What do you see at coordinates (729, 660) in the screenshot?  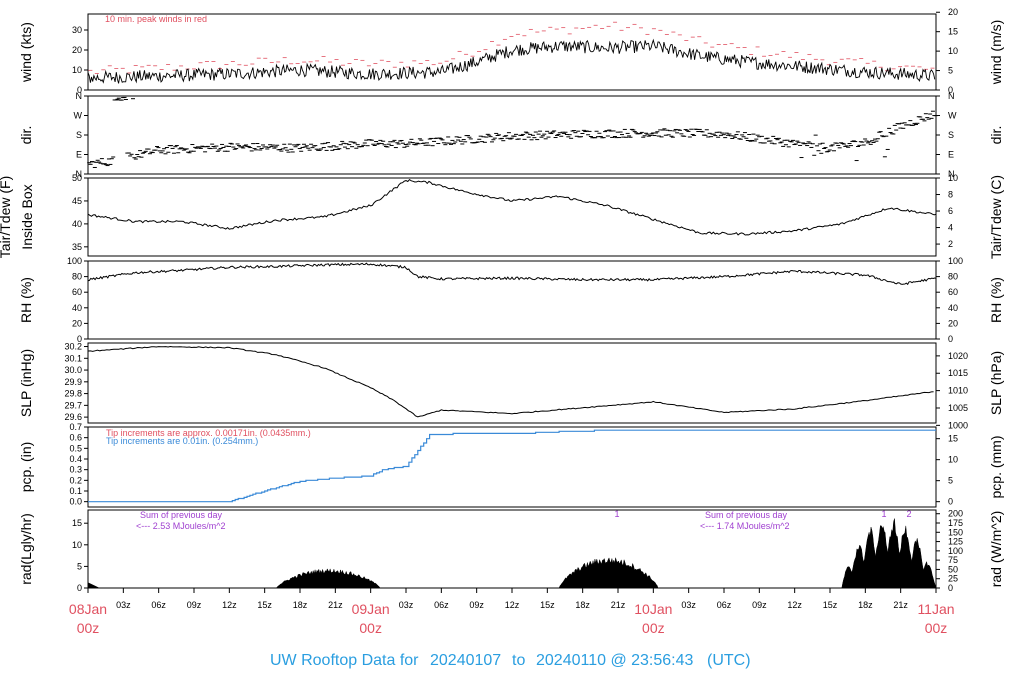 I see `footer-timezone: (UTC)` at bounding box center [729, 660].